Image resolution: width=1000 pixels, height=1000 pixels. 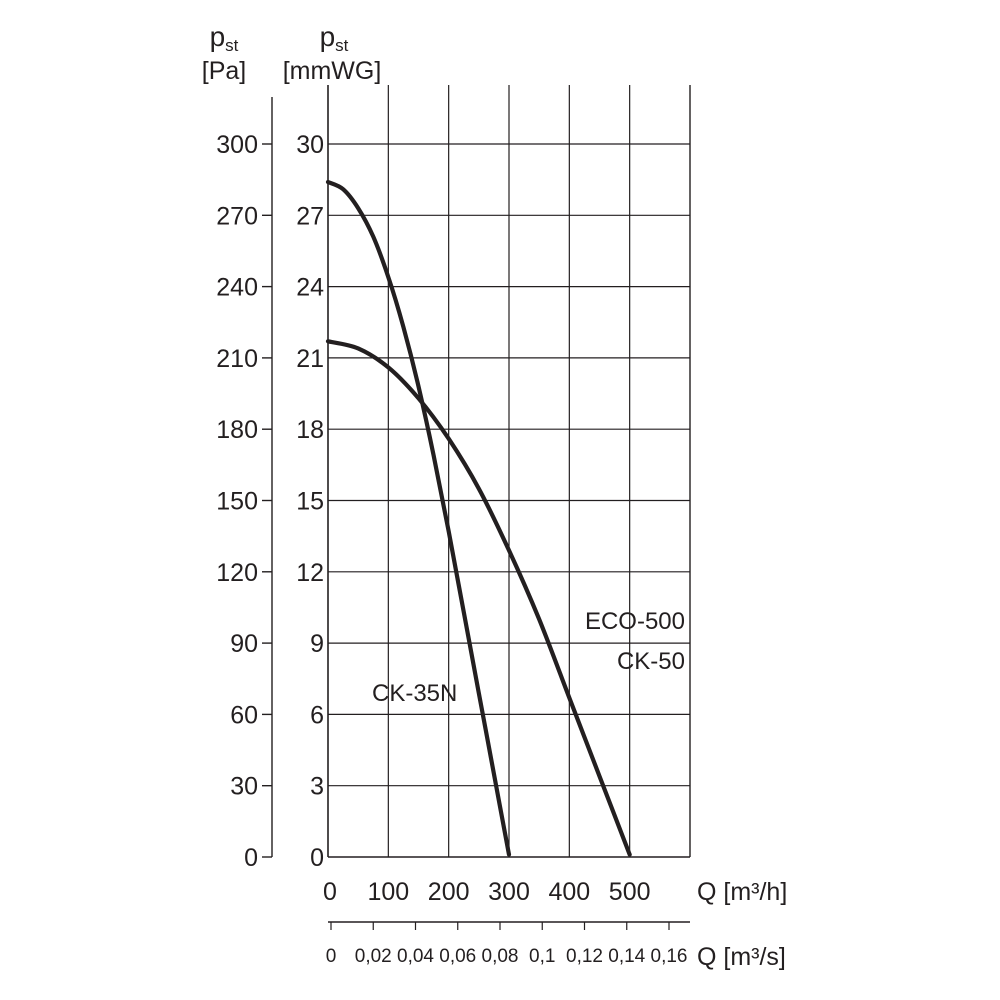 I want to click on q-m3s-tick-label: 0, so click(x=331, y=956).